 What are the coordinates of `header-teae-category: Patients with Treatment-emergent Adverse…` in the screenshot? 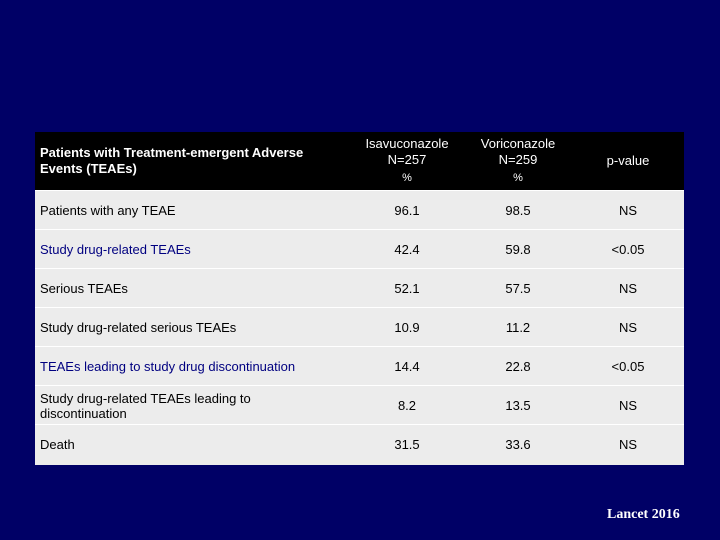 It's located at (172, 160).